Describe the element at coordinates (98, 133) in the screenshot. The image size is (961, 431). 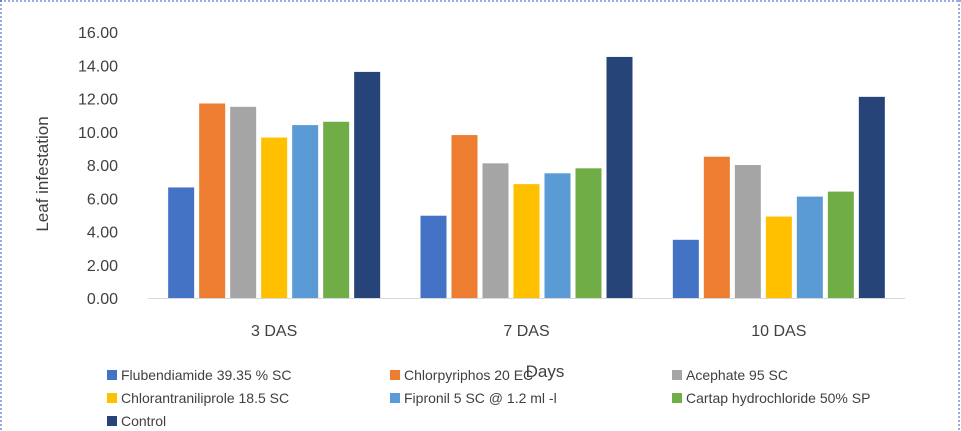
I see `y-tick-label: 10.00` at that location.